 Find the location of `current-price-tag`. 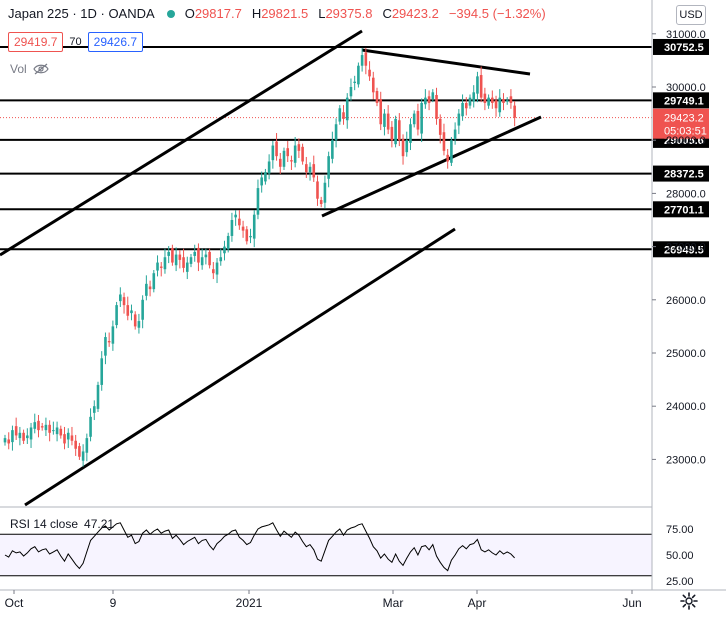

current-price-tag is located at coordinates (681, 123).